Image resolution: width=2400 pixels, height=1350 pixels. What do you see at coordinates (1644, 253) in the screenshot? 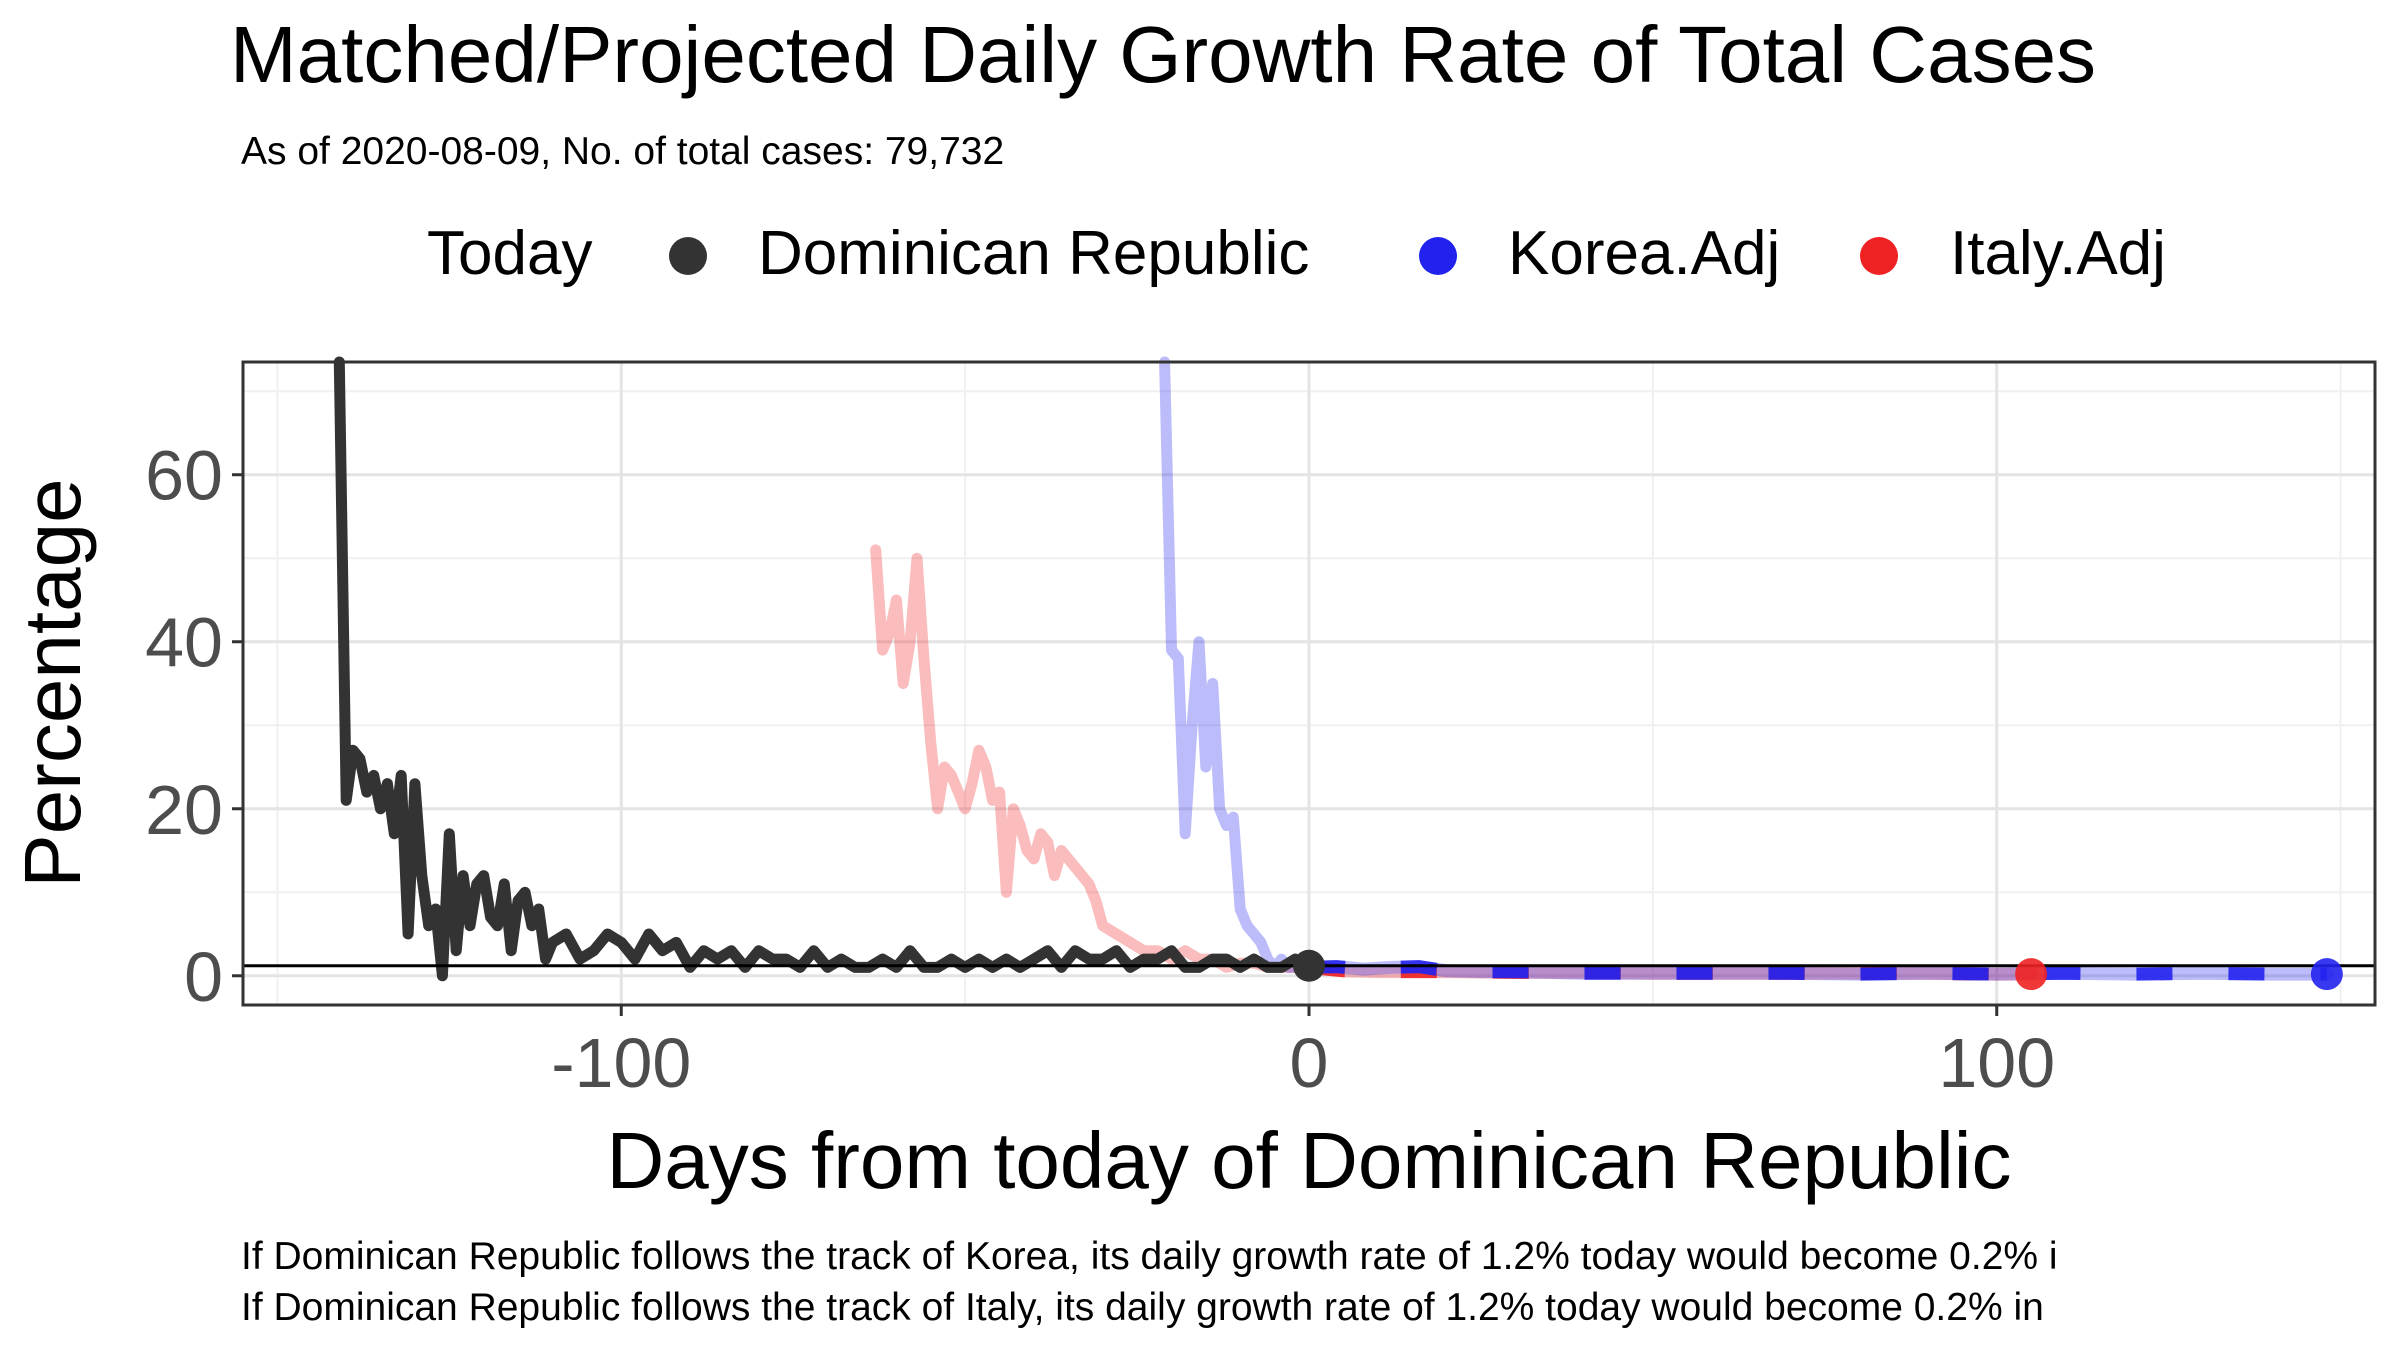
I see `legend-label-korea-adj: Korea.Adj` at bounding box center [1644, 253].